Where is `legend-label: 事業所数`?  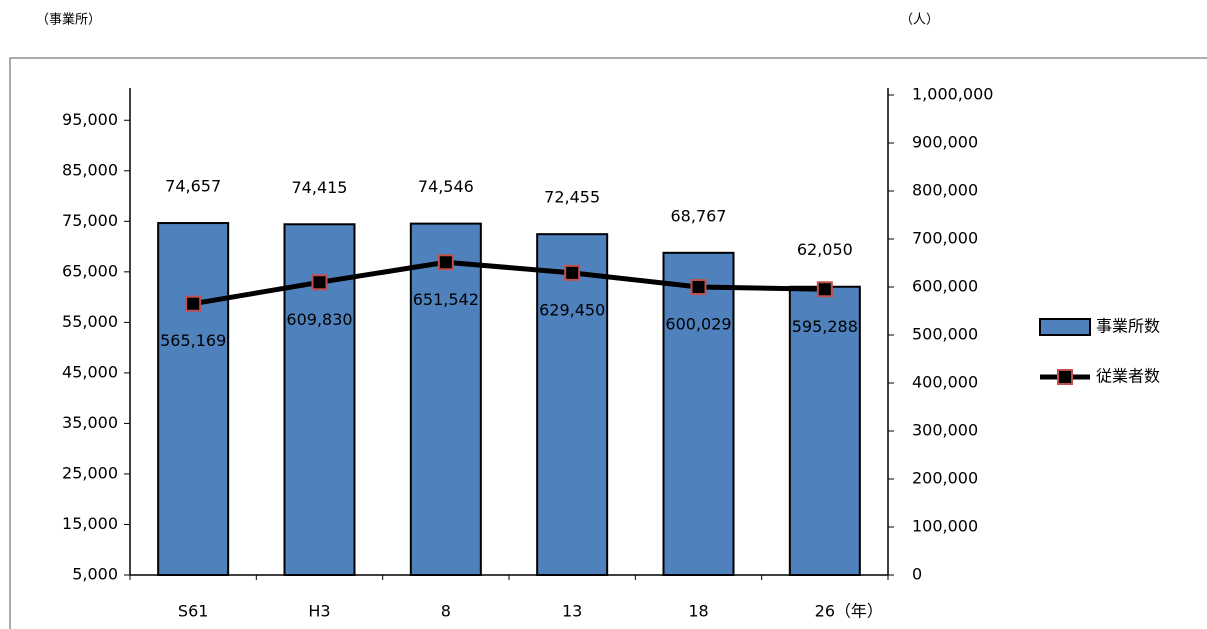 legend-label: 事業所数 is located at coordinates (1128, 326).